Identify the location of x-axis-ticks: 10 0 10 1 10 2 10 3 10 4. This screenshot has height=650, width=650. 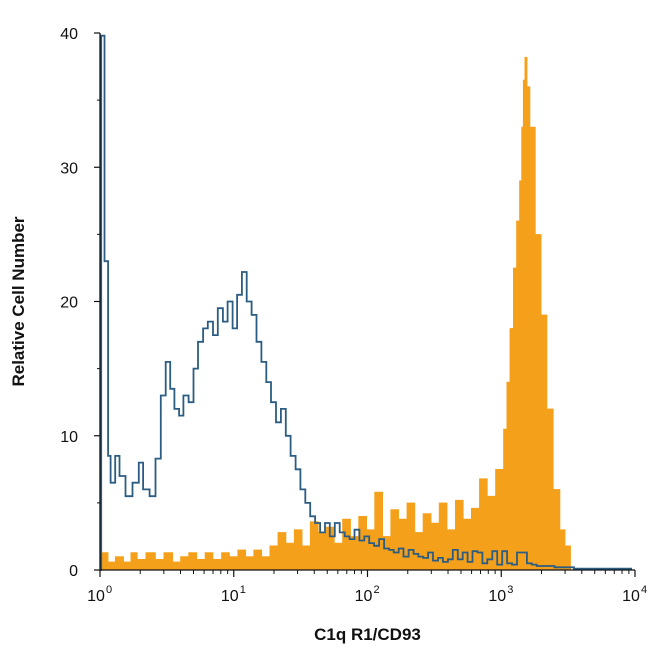
(367, 587).